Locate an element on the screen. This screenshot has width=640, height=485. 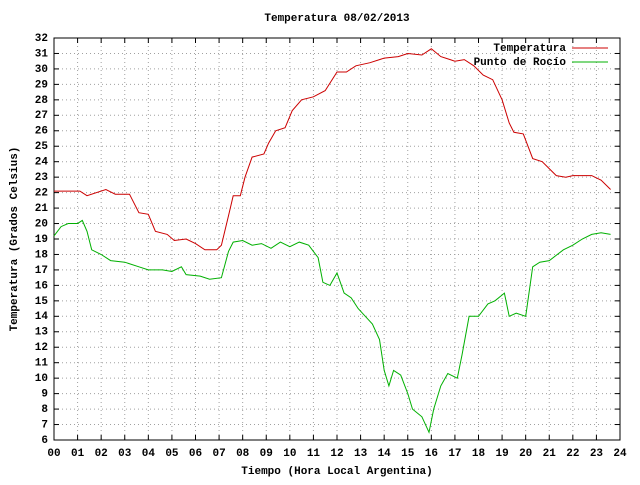
y-tick-label: 30 is located at coordinates (41, 70).